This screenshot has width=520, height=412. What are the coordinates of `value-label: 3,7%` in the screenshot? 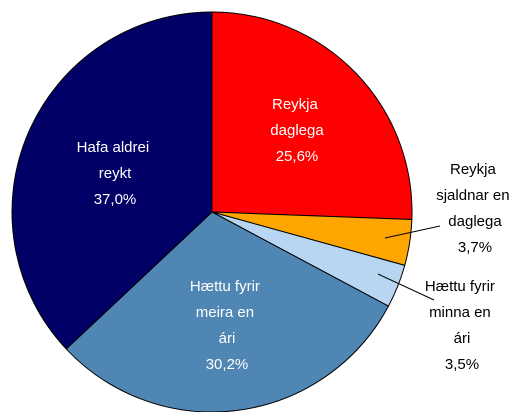 It's located at (475, 247).